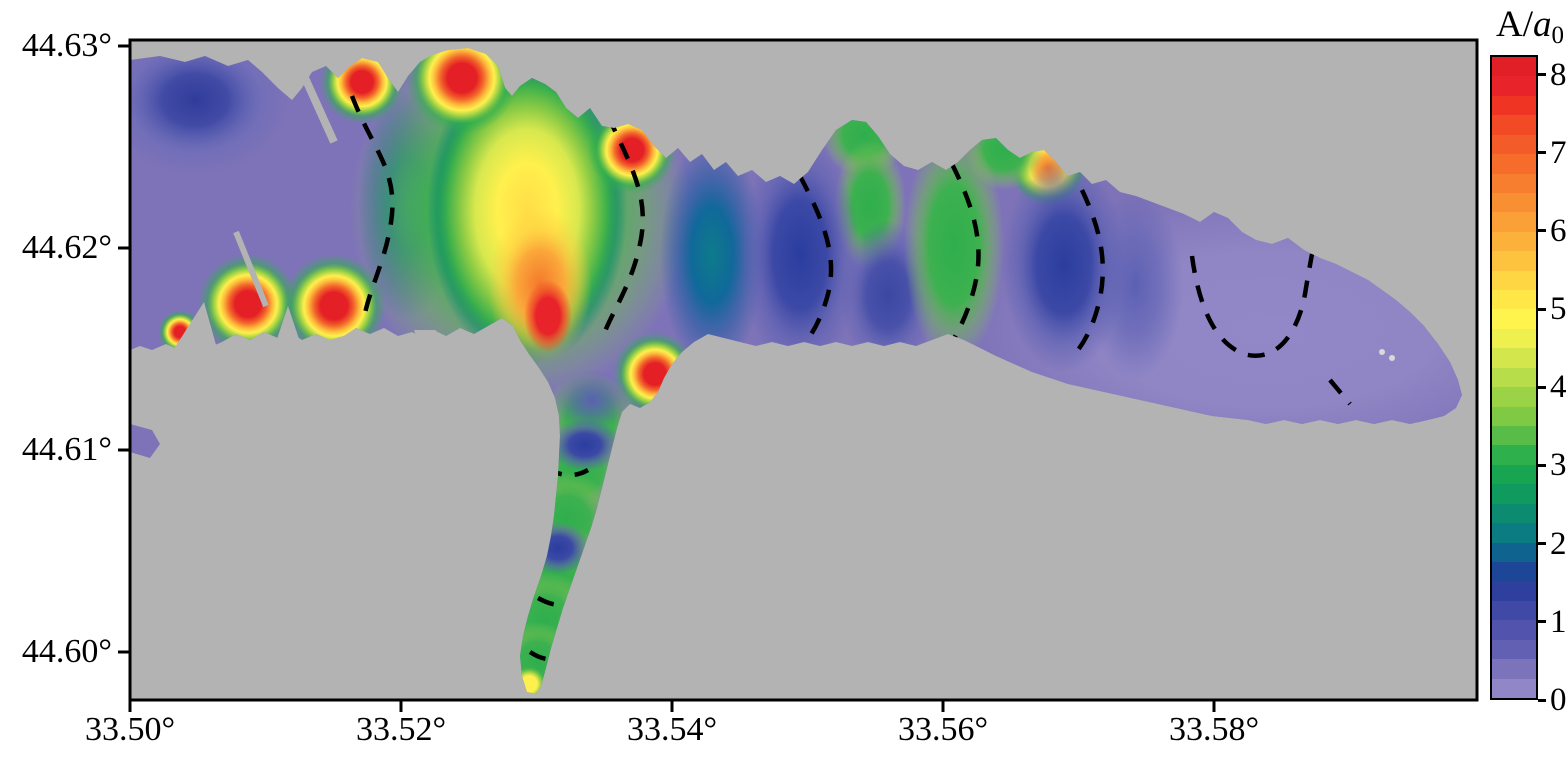  What do you see at coordinates (943, 729) in the screenshot?
I see `x-tick-label: 33.56°` at bounding box center [943, 729].